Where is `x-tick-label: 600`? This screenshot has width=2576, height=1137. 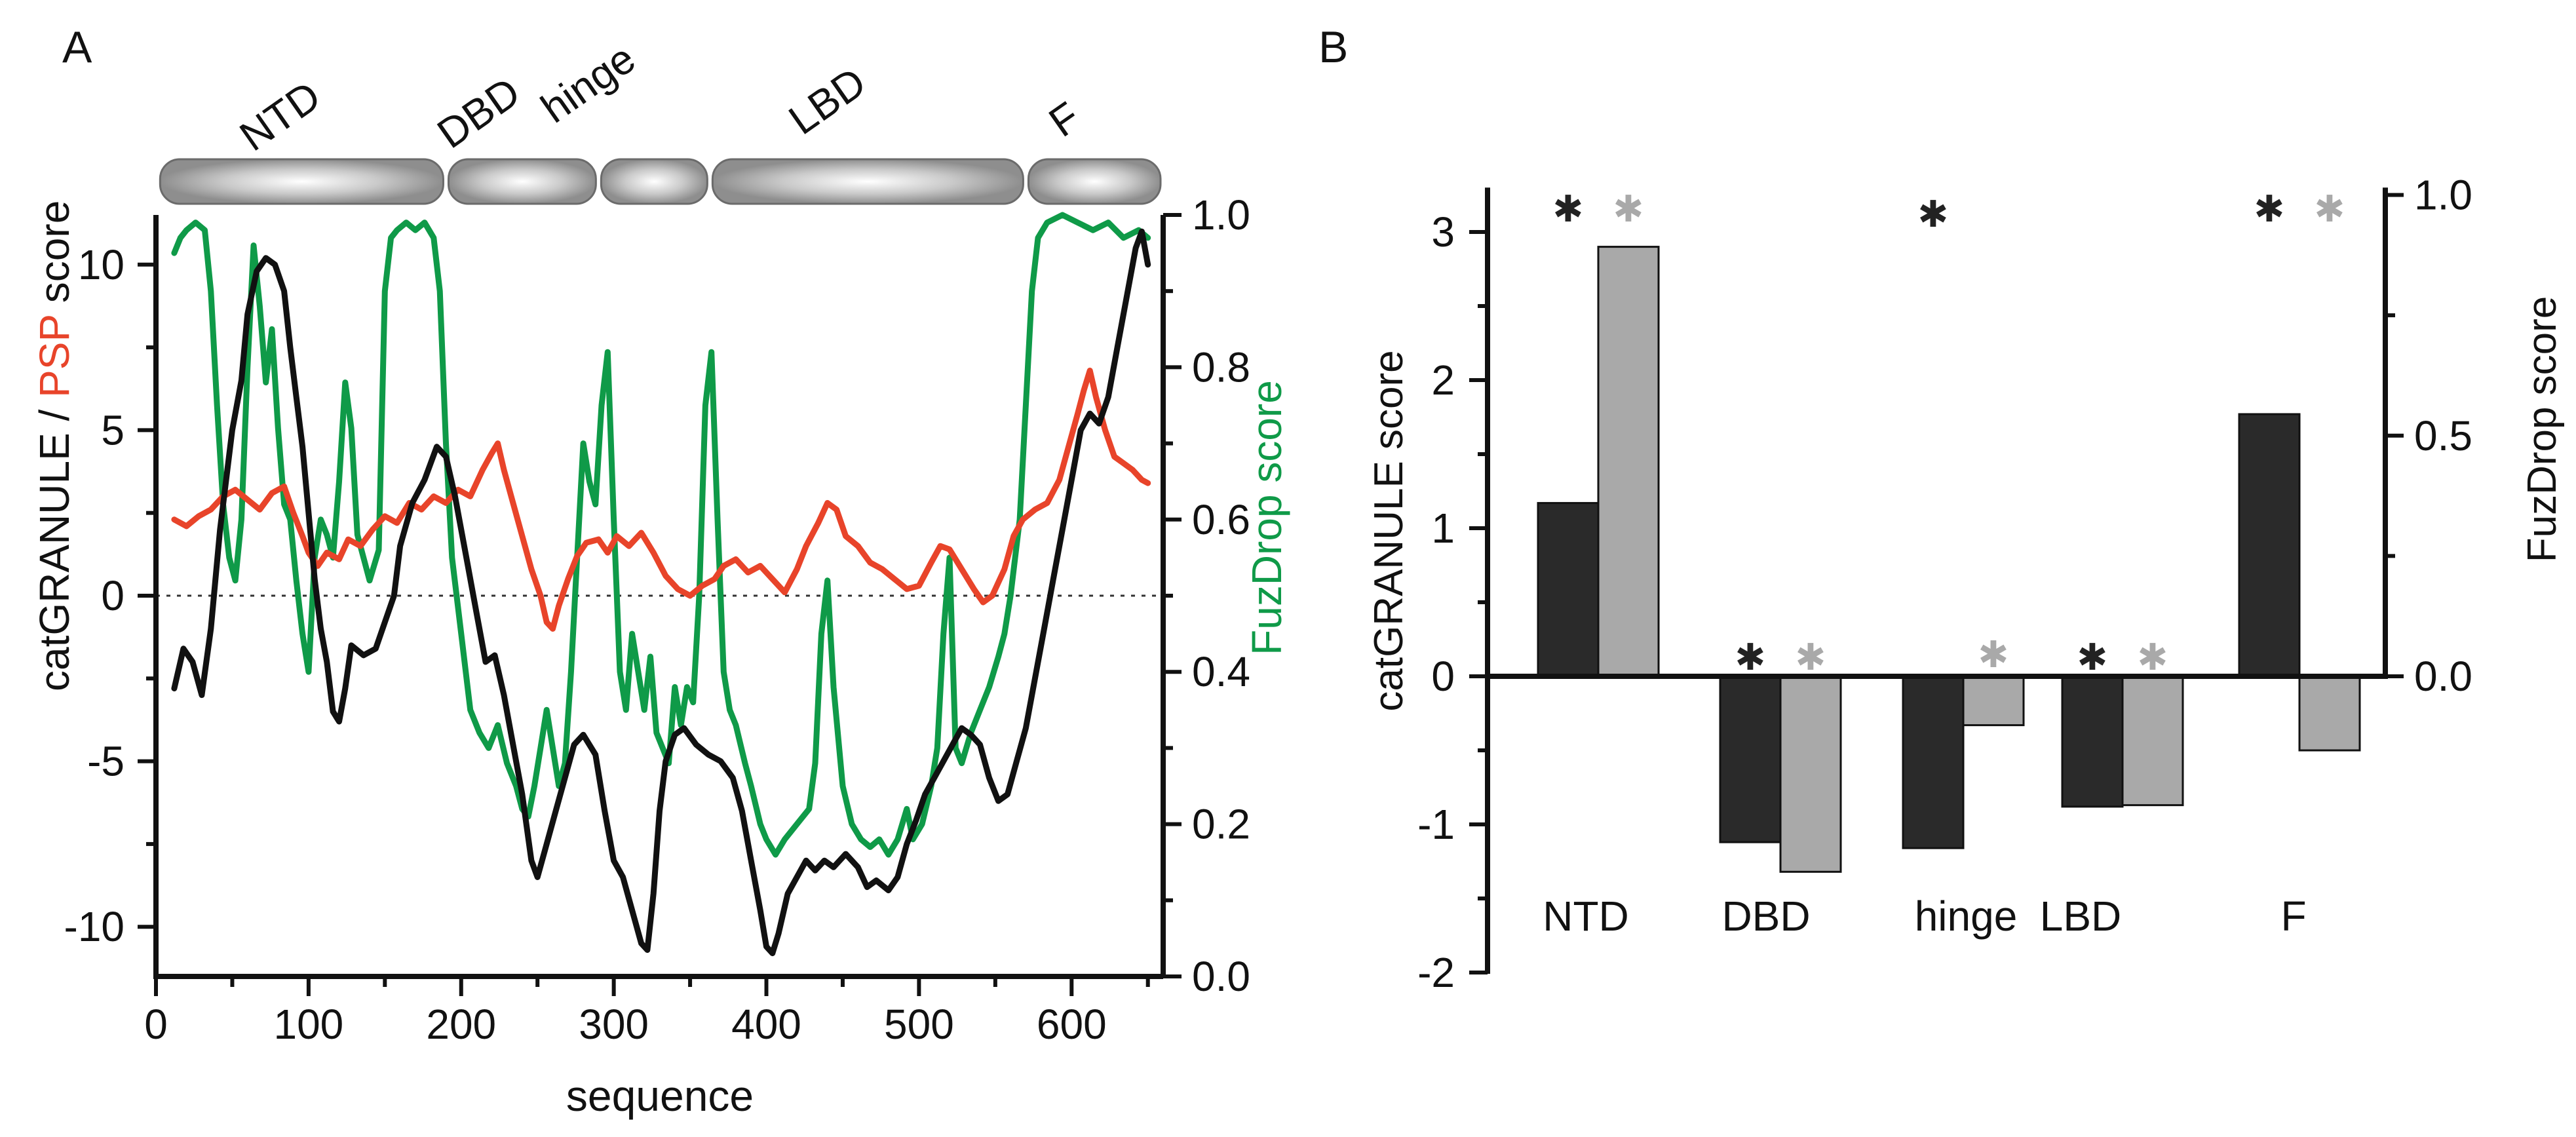 x-tick-label: 600 is located at coordinates (1072, 1024).